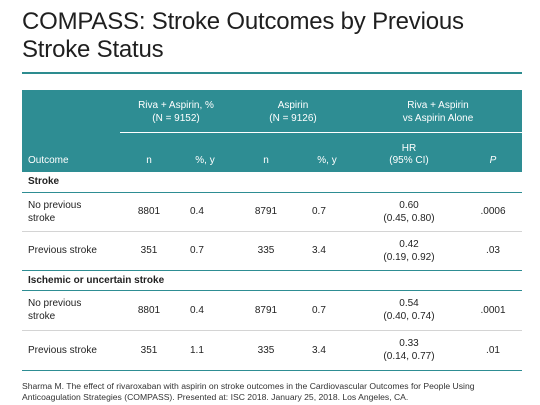  What do you see at coordinates (493, 310) in the screenshot?
I see `cell-p-value: .0001` at bounding box center [493, 310].